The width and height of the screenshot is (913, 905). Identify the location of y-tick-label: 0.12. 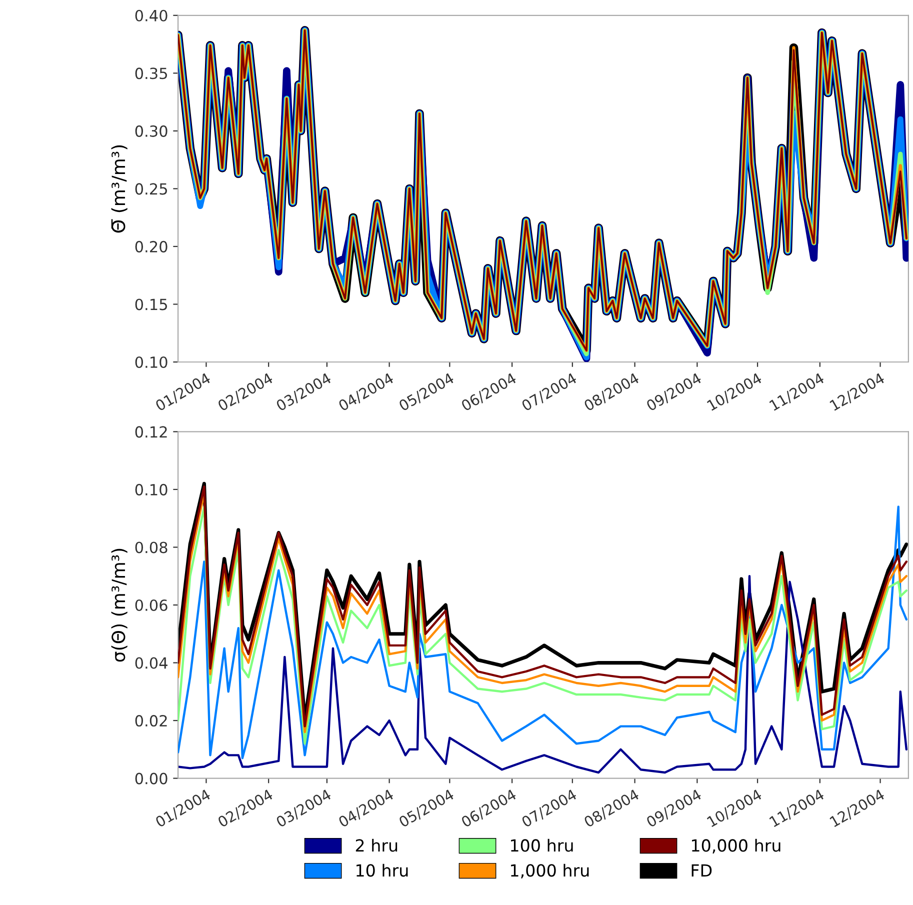
(151, 432).